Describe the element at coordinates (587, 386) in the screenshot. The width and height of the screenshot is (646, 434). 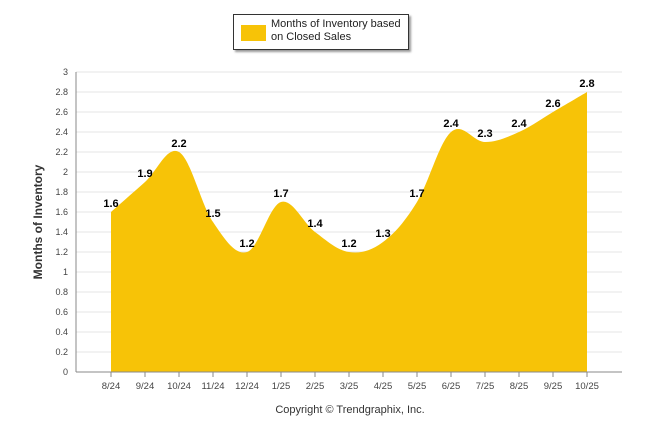
I see `x-tick-label: 10/25` at that location.